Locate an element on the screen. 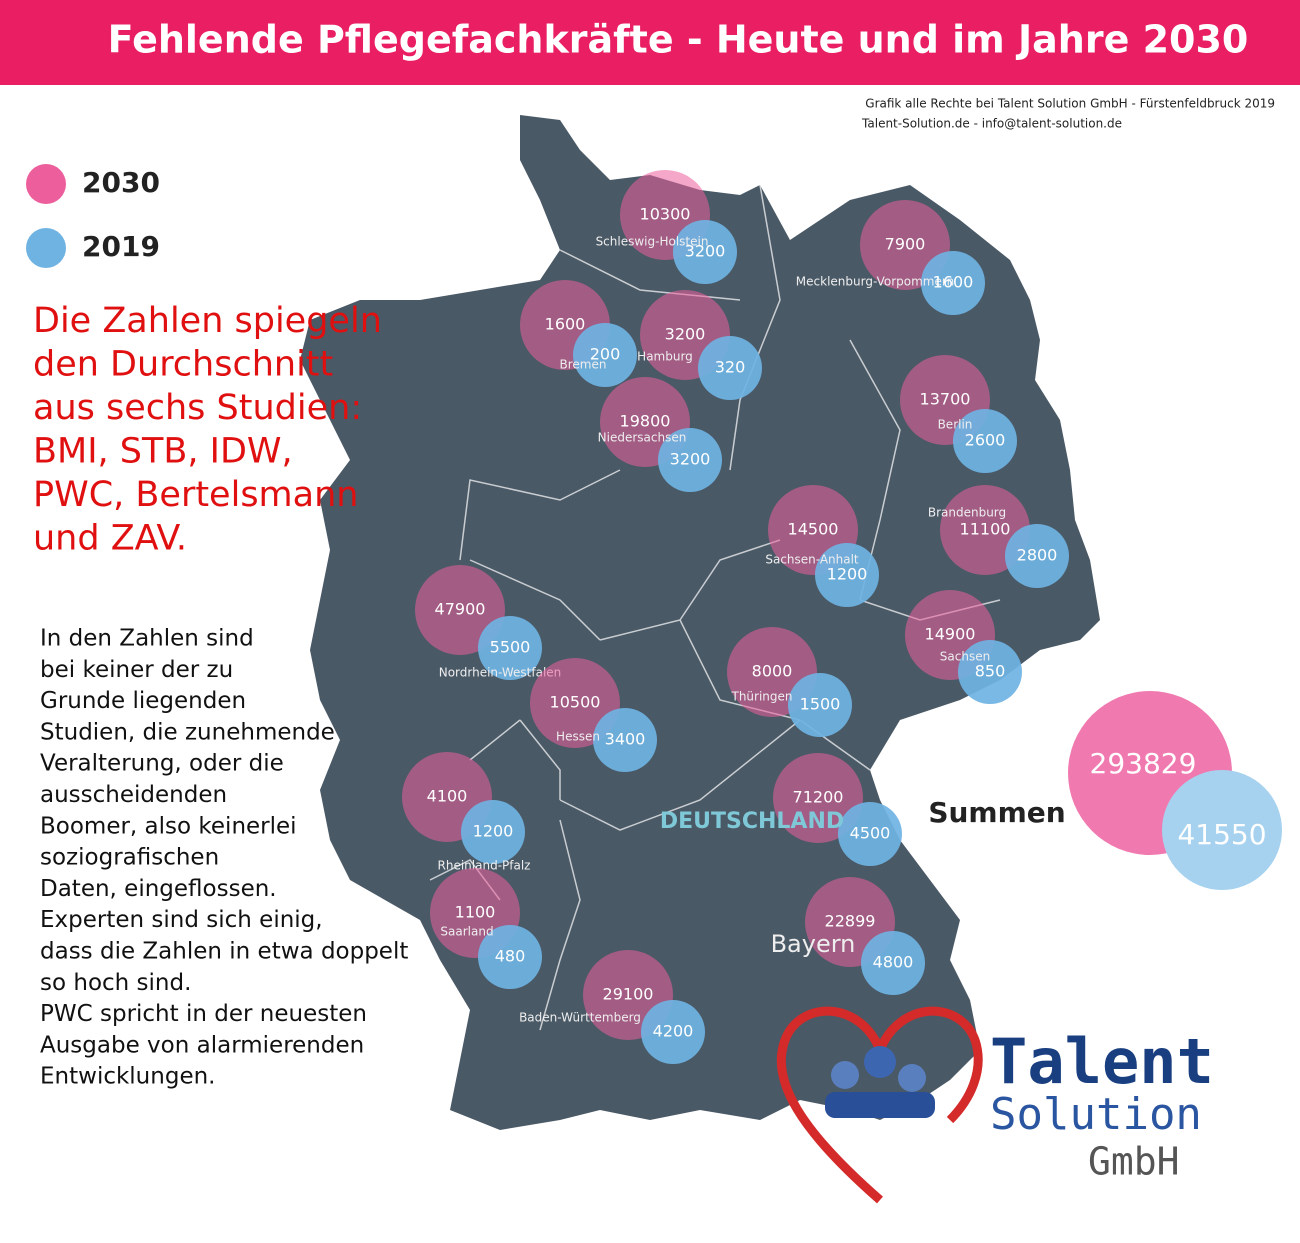 This screenshot has width=1300, height=1243. region-name: Baden-Württemberg is located at coordinates (580, 1018).